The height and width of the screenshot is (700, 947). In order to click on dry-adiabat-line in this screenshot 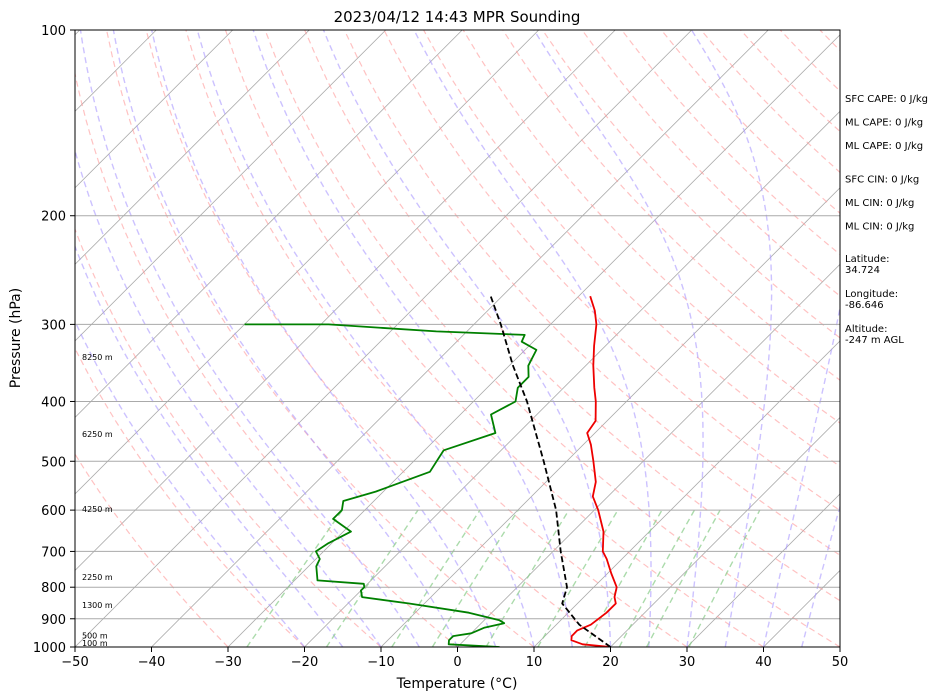, I will do `click(190, 497)`.